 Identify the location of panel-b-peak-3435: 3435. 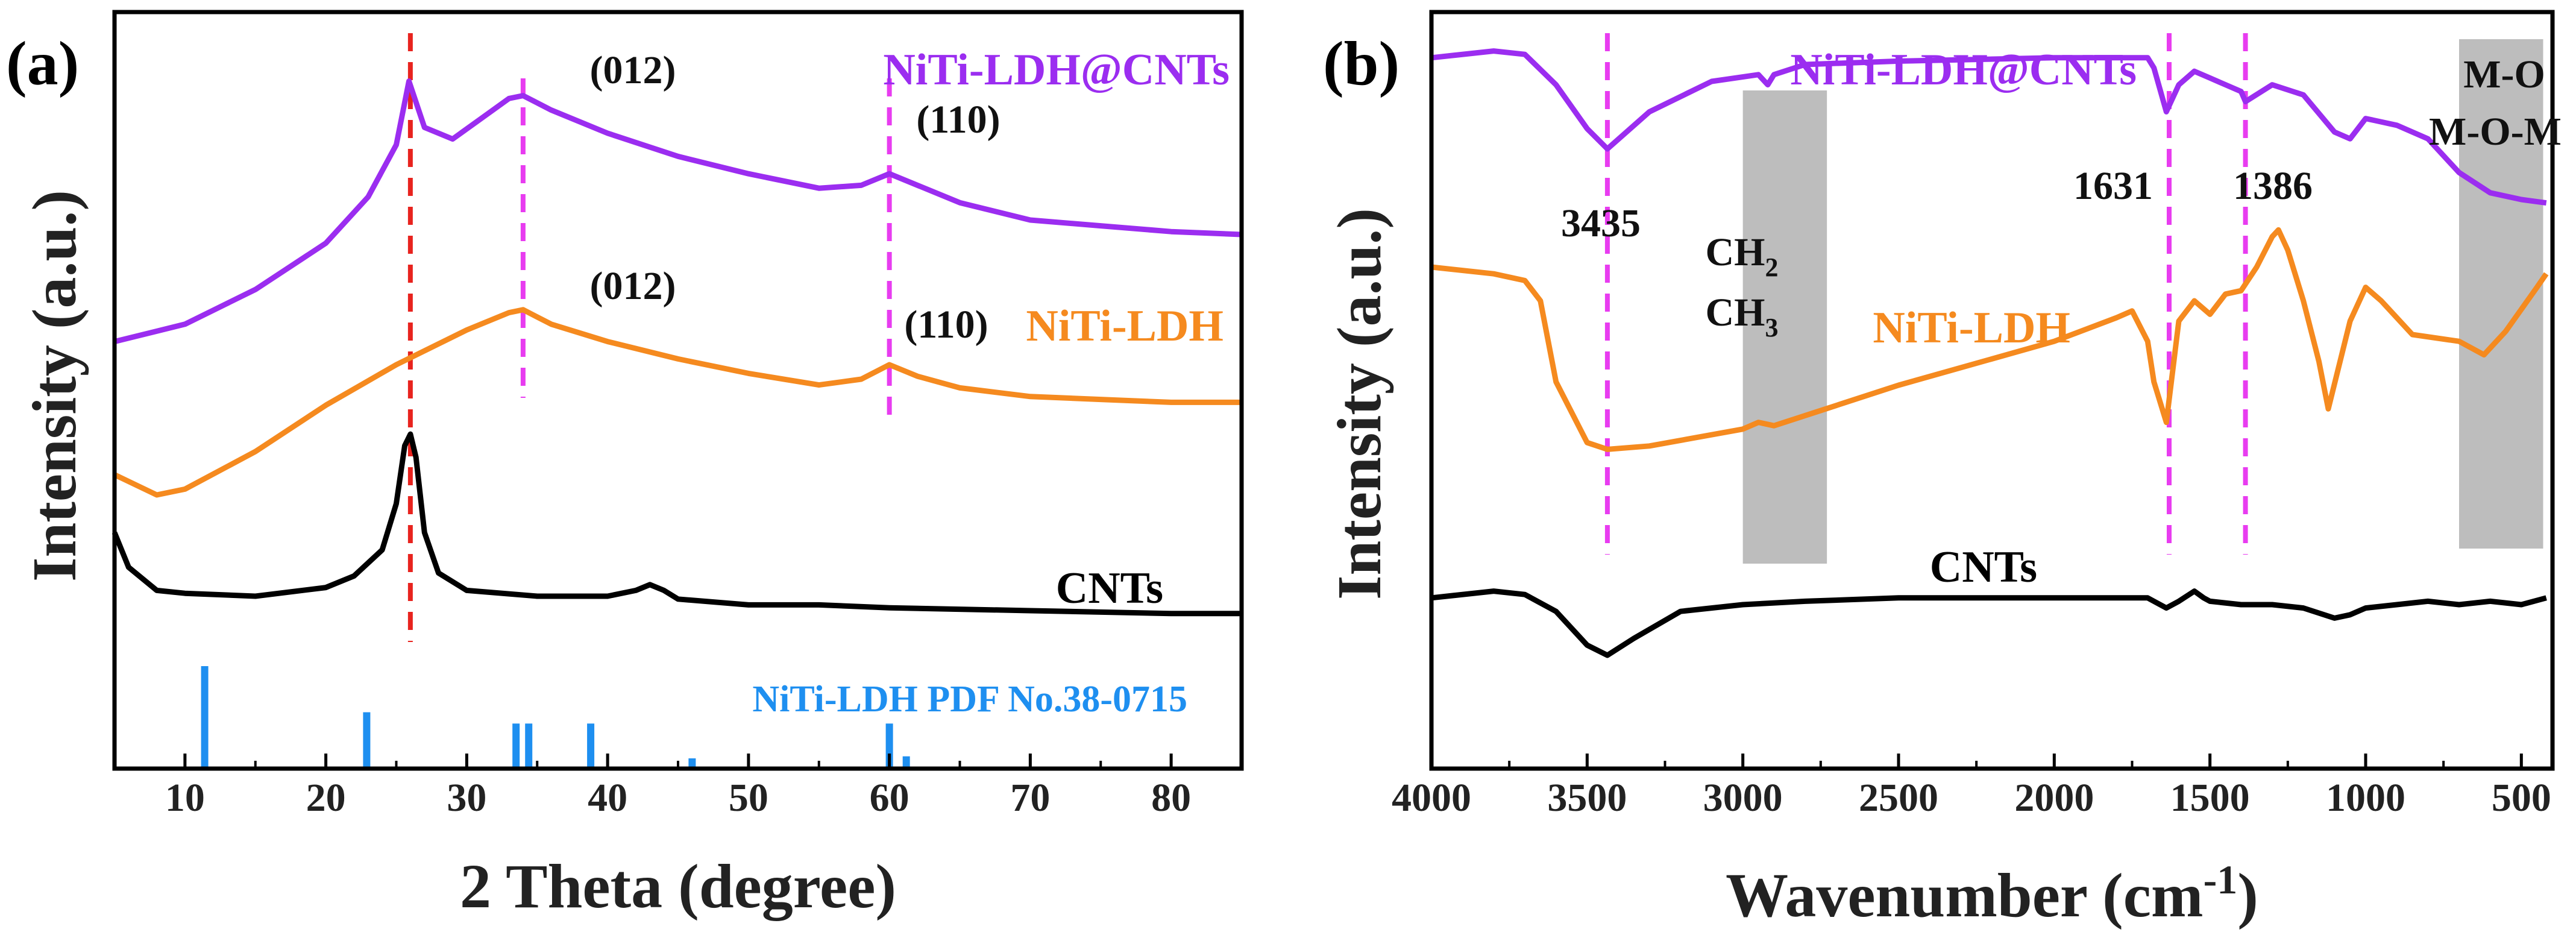
(1601, 223).